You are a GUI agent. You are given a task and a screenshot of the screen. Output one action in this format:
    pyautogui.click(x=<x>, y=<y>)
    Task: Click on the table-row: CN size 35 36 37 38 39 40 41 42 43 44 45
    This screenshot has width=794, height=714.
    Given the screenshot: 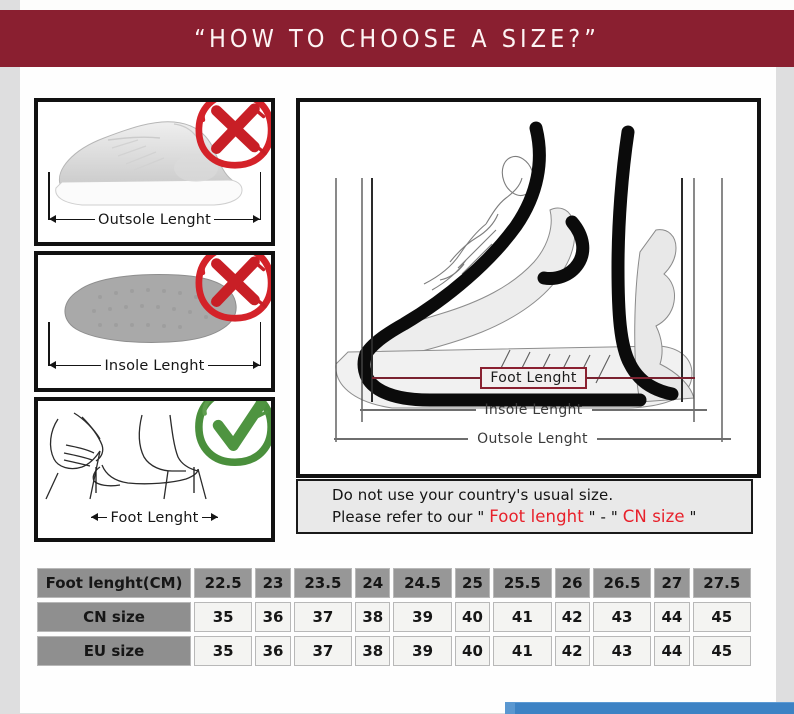 What is the action you would take?
    pyautogui.click(x=394, y=617)
    